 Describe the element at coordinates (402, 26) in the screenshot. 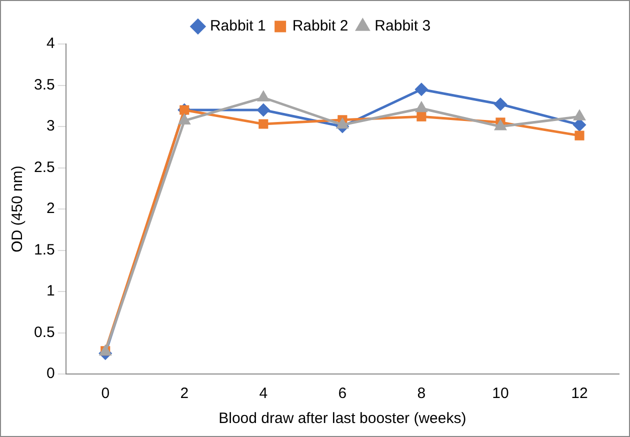

I see `legend-label: Rabbit 3` at that location.